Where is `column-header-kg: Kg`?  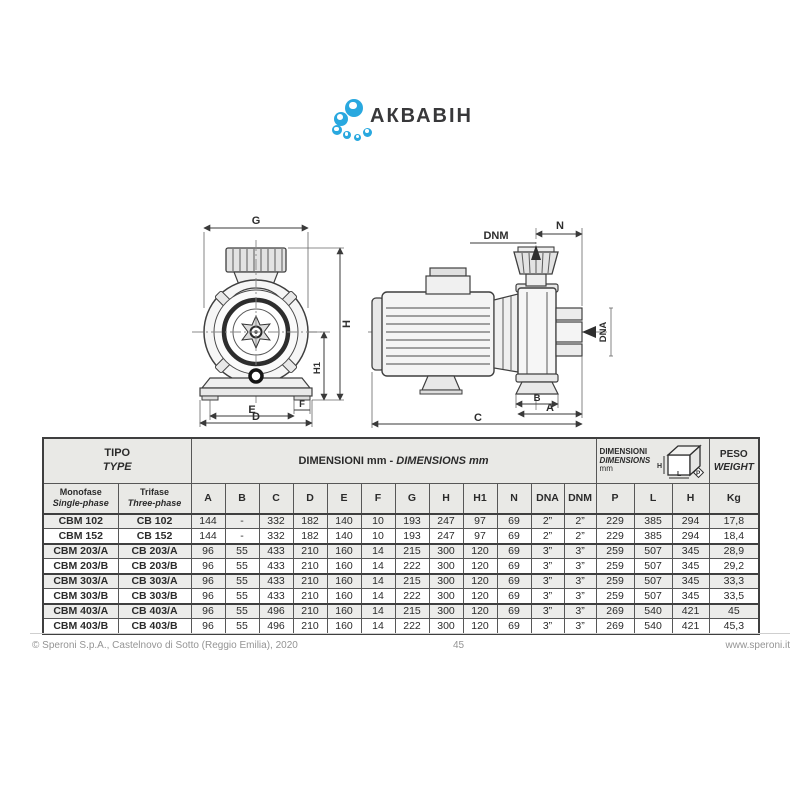 column-header-kg: Kg is located at coordinates (734, 499).